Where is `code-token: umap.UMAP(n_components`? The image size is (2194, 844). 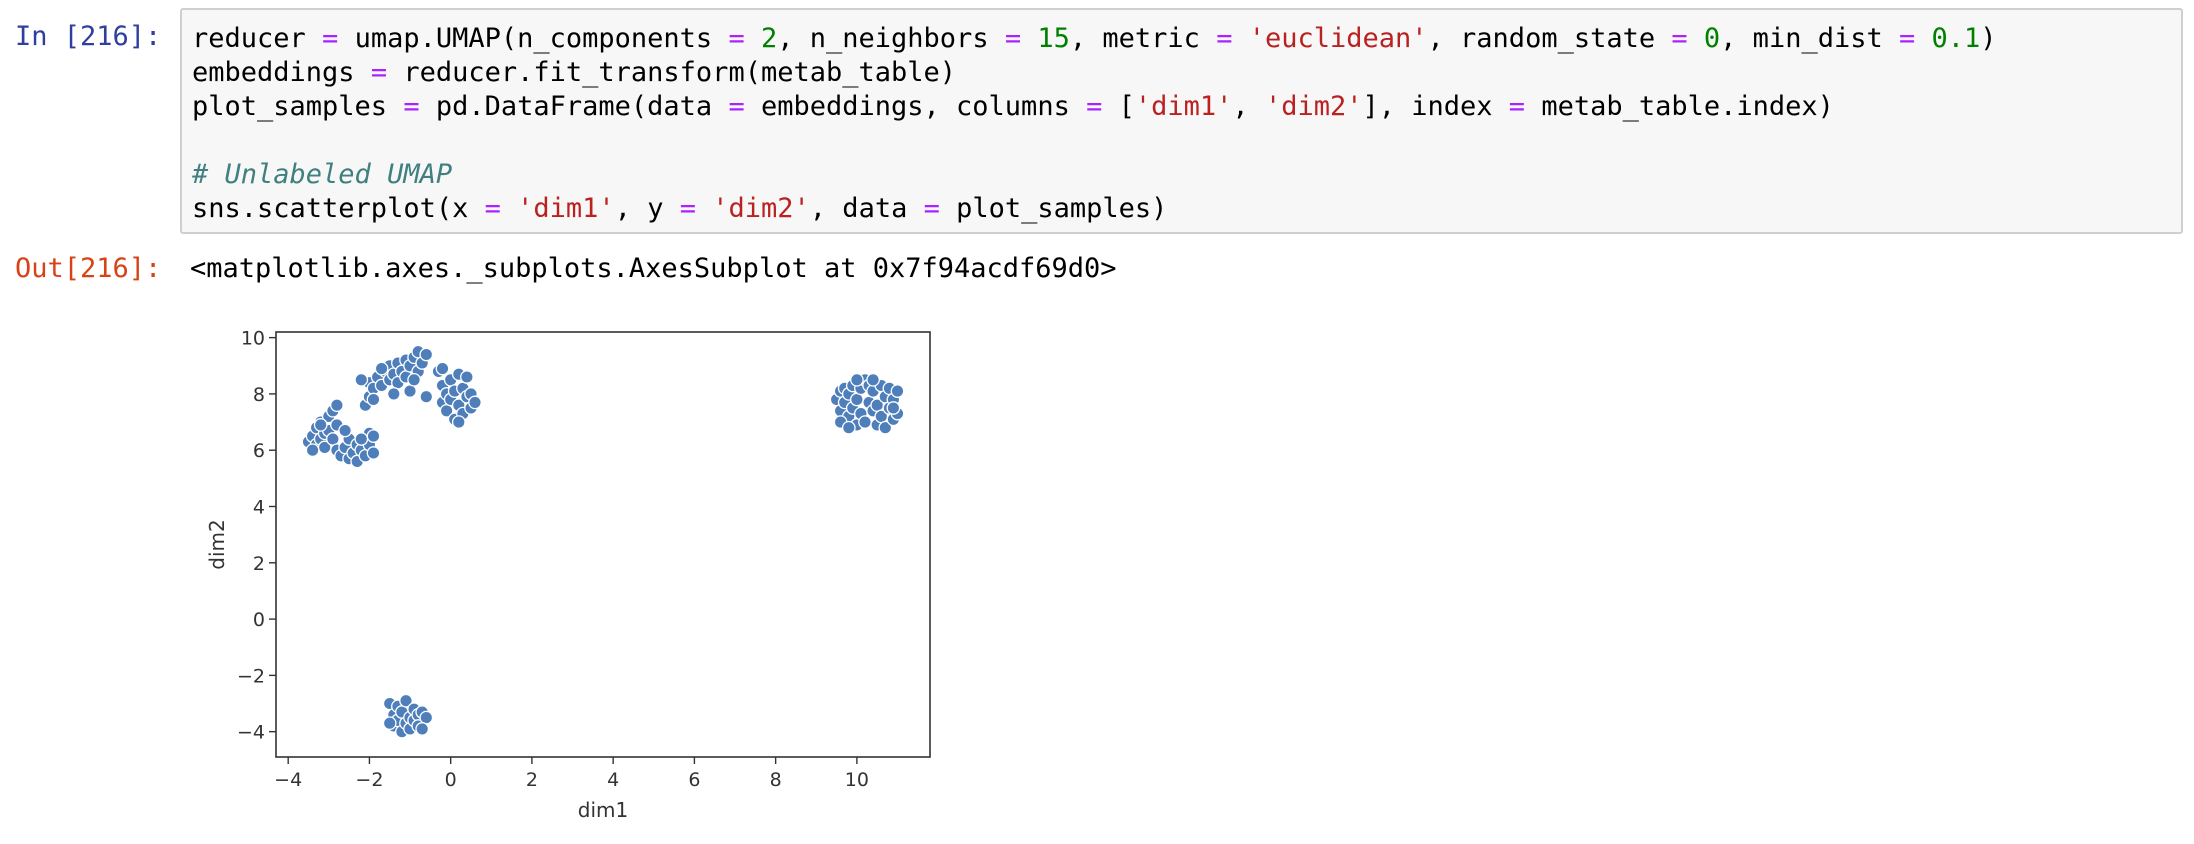
code-token: umap.UMAP(n_components is located at coordinates (533, 38).